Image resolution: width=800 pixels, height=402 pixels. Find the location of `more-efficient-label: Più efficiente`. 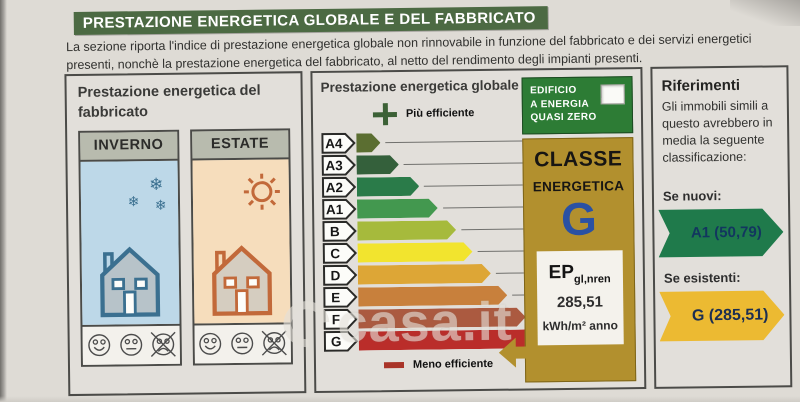

more-efficient-label: Più efficiente is located at coordinates (440, 113).